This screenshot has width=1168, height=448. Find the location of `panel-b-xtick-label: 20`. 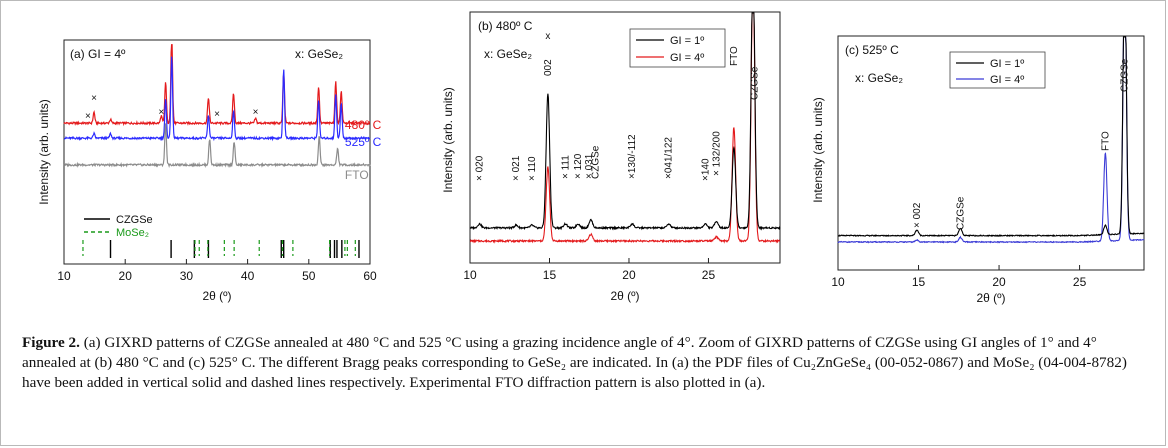

panel-b-xtick-label: 20 is located at coordinates (629, 275).